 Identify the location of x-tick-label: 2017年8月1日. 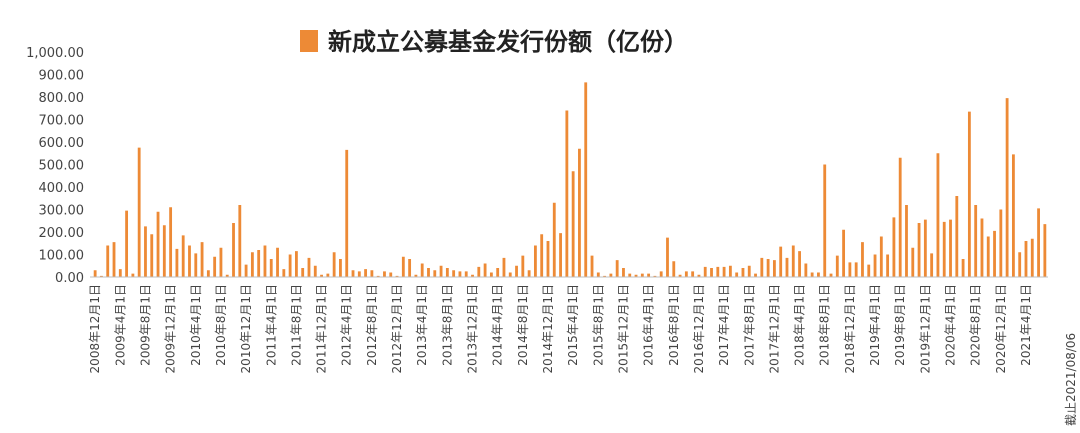
(749, 325).